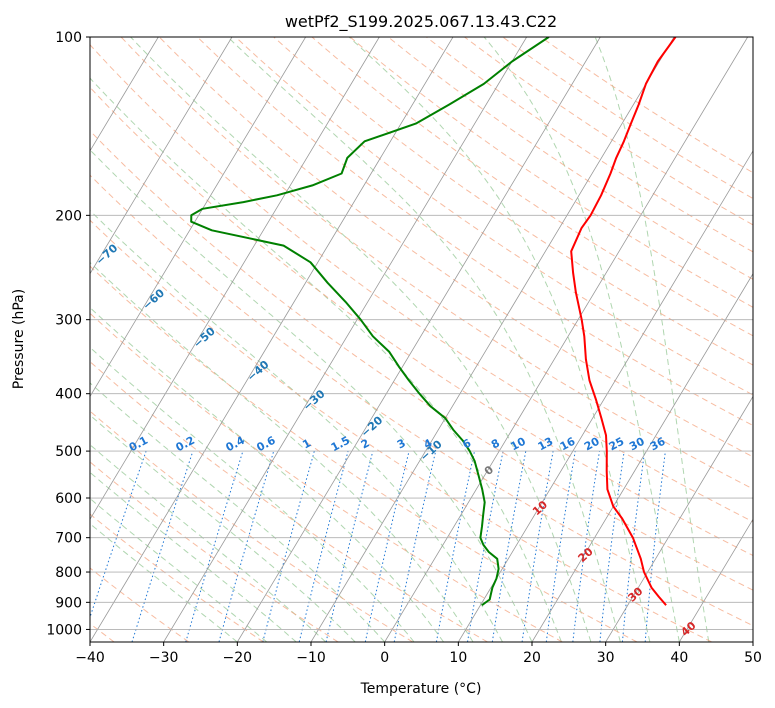 This screenshot has height=708, width=775. I want to click on x-tick-label: −30, so click(164, 658).